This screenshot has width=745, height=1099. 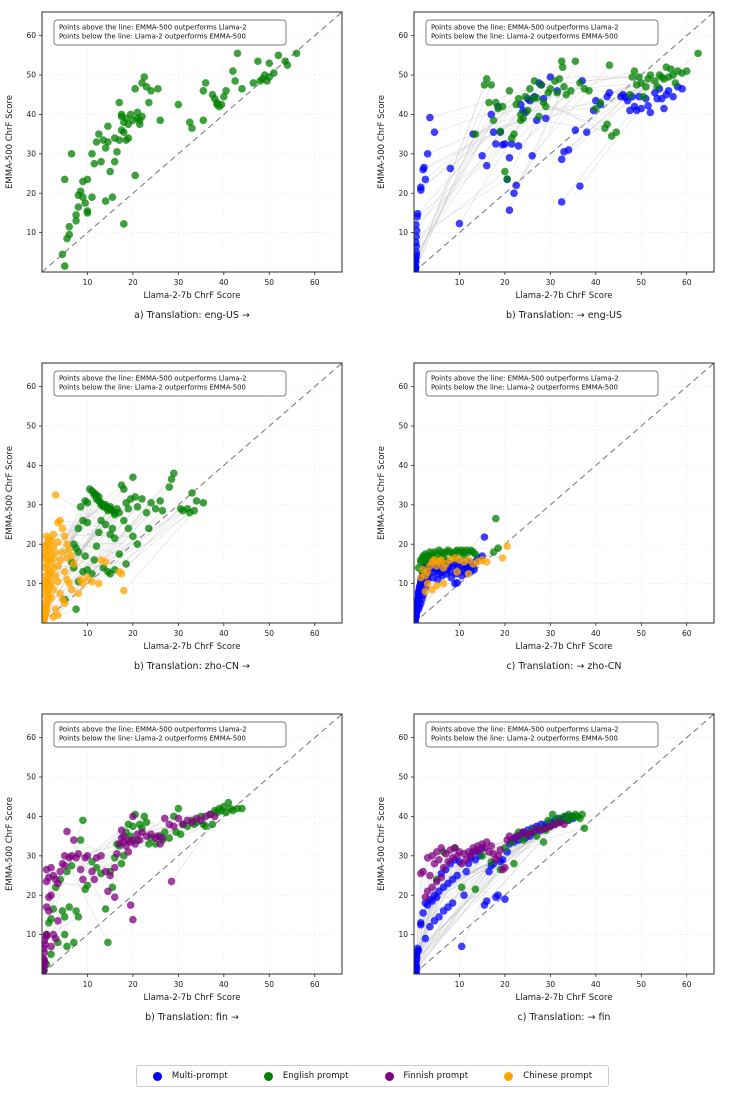 I want to click on legend-item-chinese-prompt: Chinese prompt, so click(x=548, y=1076).